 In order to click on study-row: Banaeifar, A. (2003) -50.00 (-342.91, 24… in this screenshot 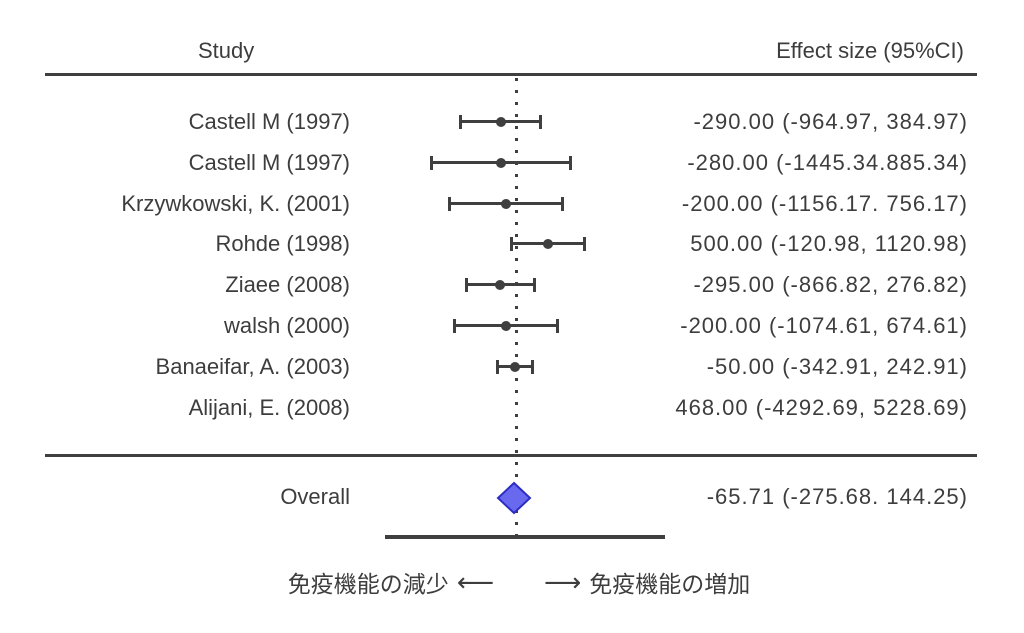, I will do `click(512, 367)`.